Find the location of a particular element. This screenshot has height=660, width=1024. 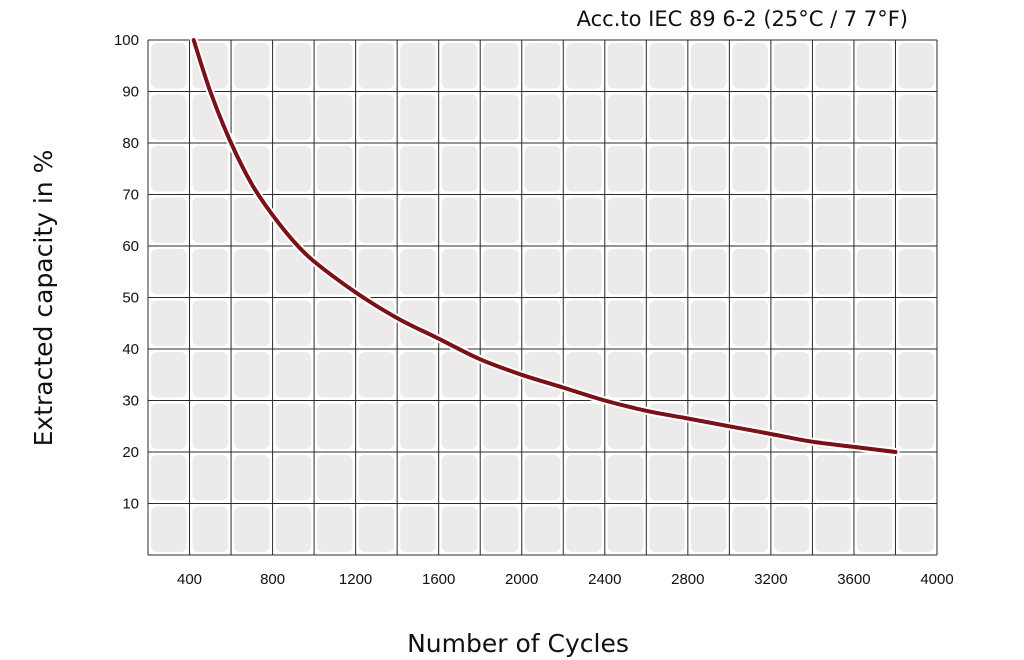

y-tick-label: 40 is located at coordinates (130, 349).